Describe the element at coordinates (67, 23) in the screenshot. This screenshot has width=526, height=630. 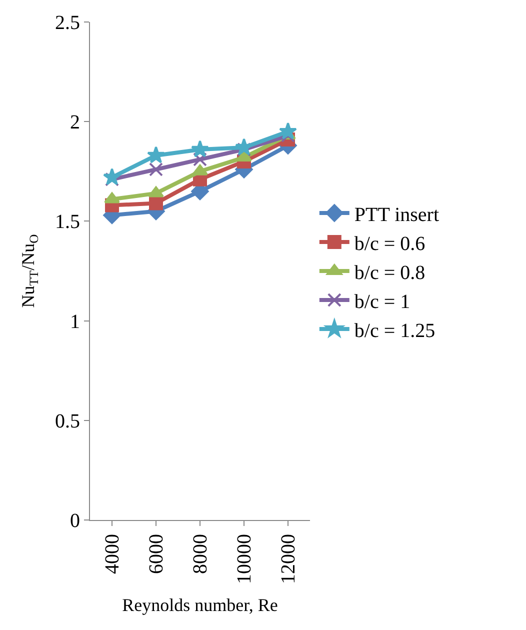
I see `y-tick-label: 2.5` at that location.